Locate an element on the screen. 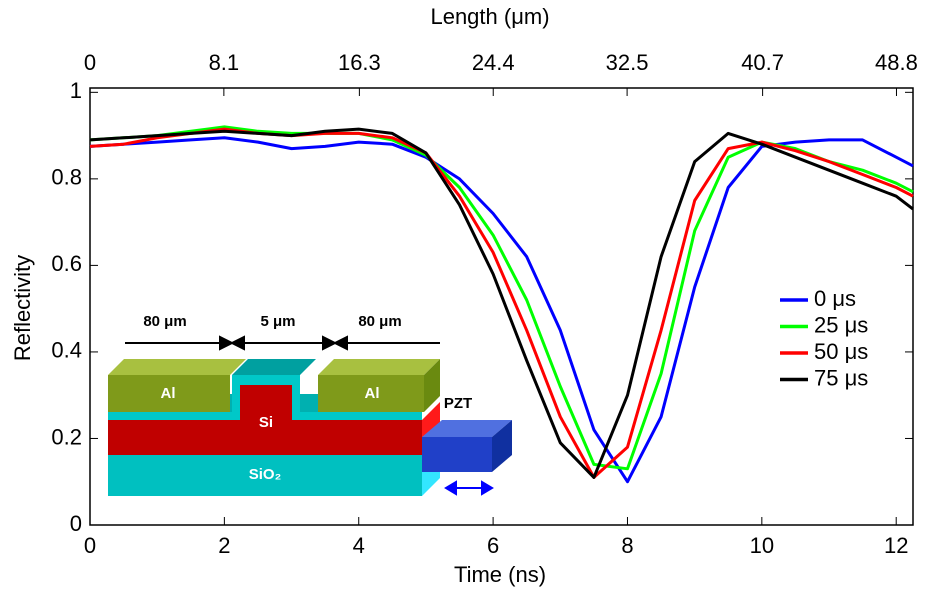  x2-tick-label: 8.1 is located at coordinates (224, 62).